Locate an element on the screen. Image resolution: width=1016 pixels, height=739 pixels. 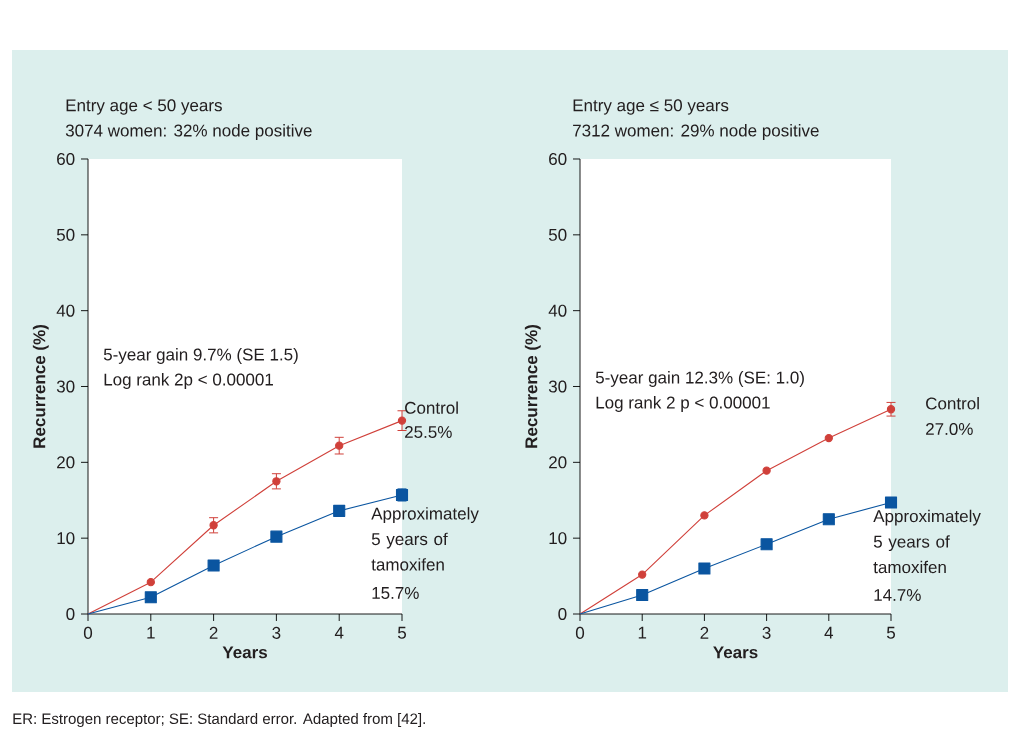
annotation: 5-year gain 9.7% (SE 1.5) is located at coordinates (200, 356).